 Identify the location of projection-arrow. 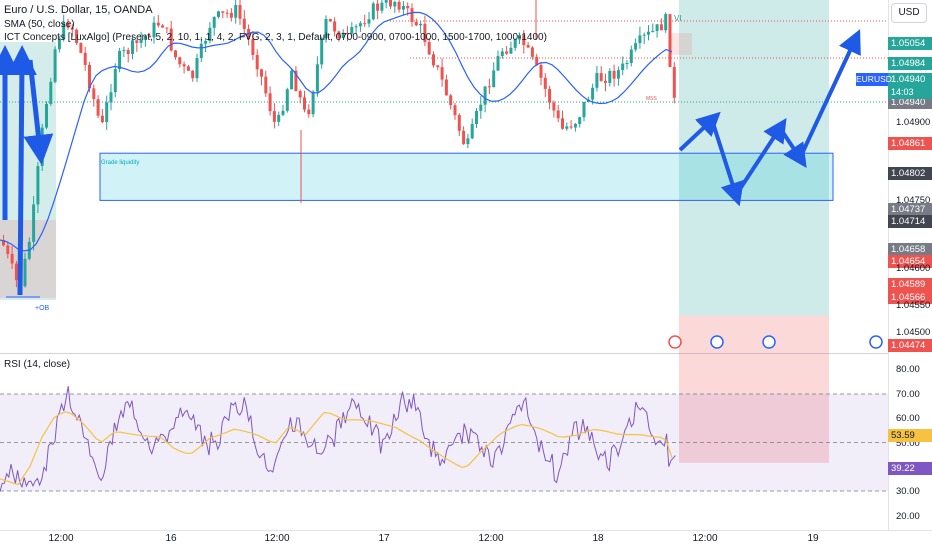
(760, 157).